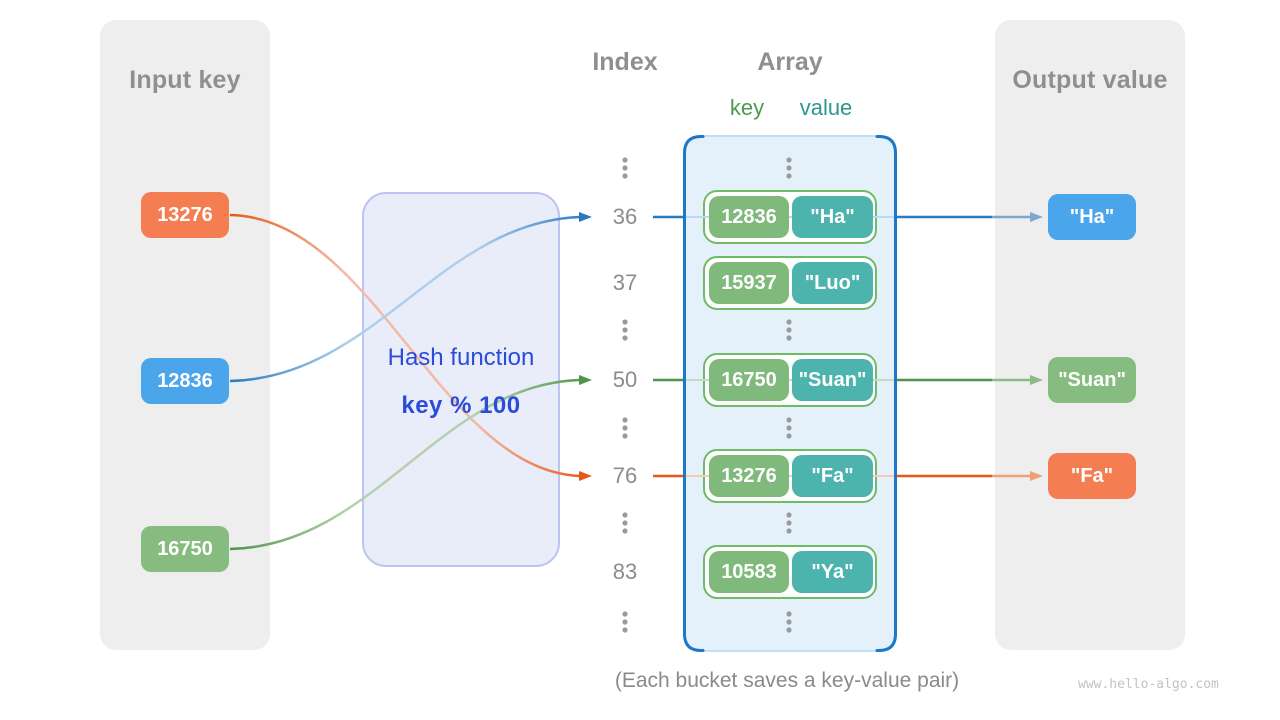 The image size is (1280, 720). I want to click on hash-function-box, so click(461, 379).